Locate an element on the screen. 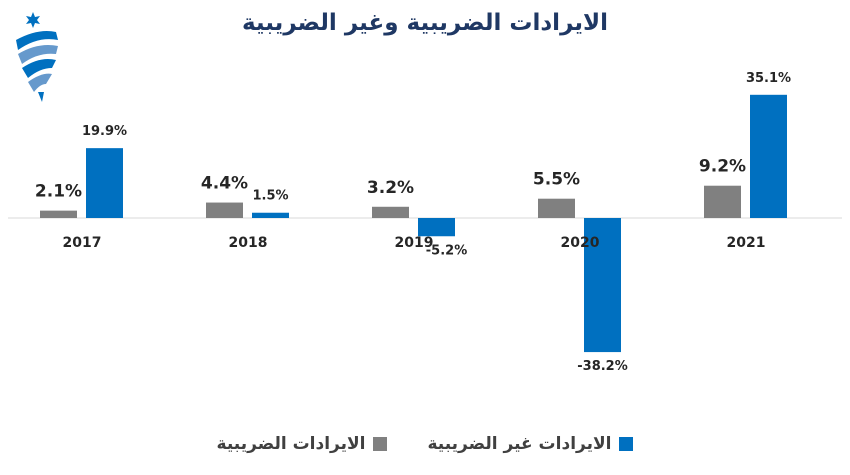 This screenshot has width=850, height=475. bar-nontax-2017 is located at coordinates (104, 183).